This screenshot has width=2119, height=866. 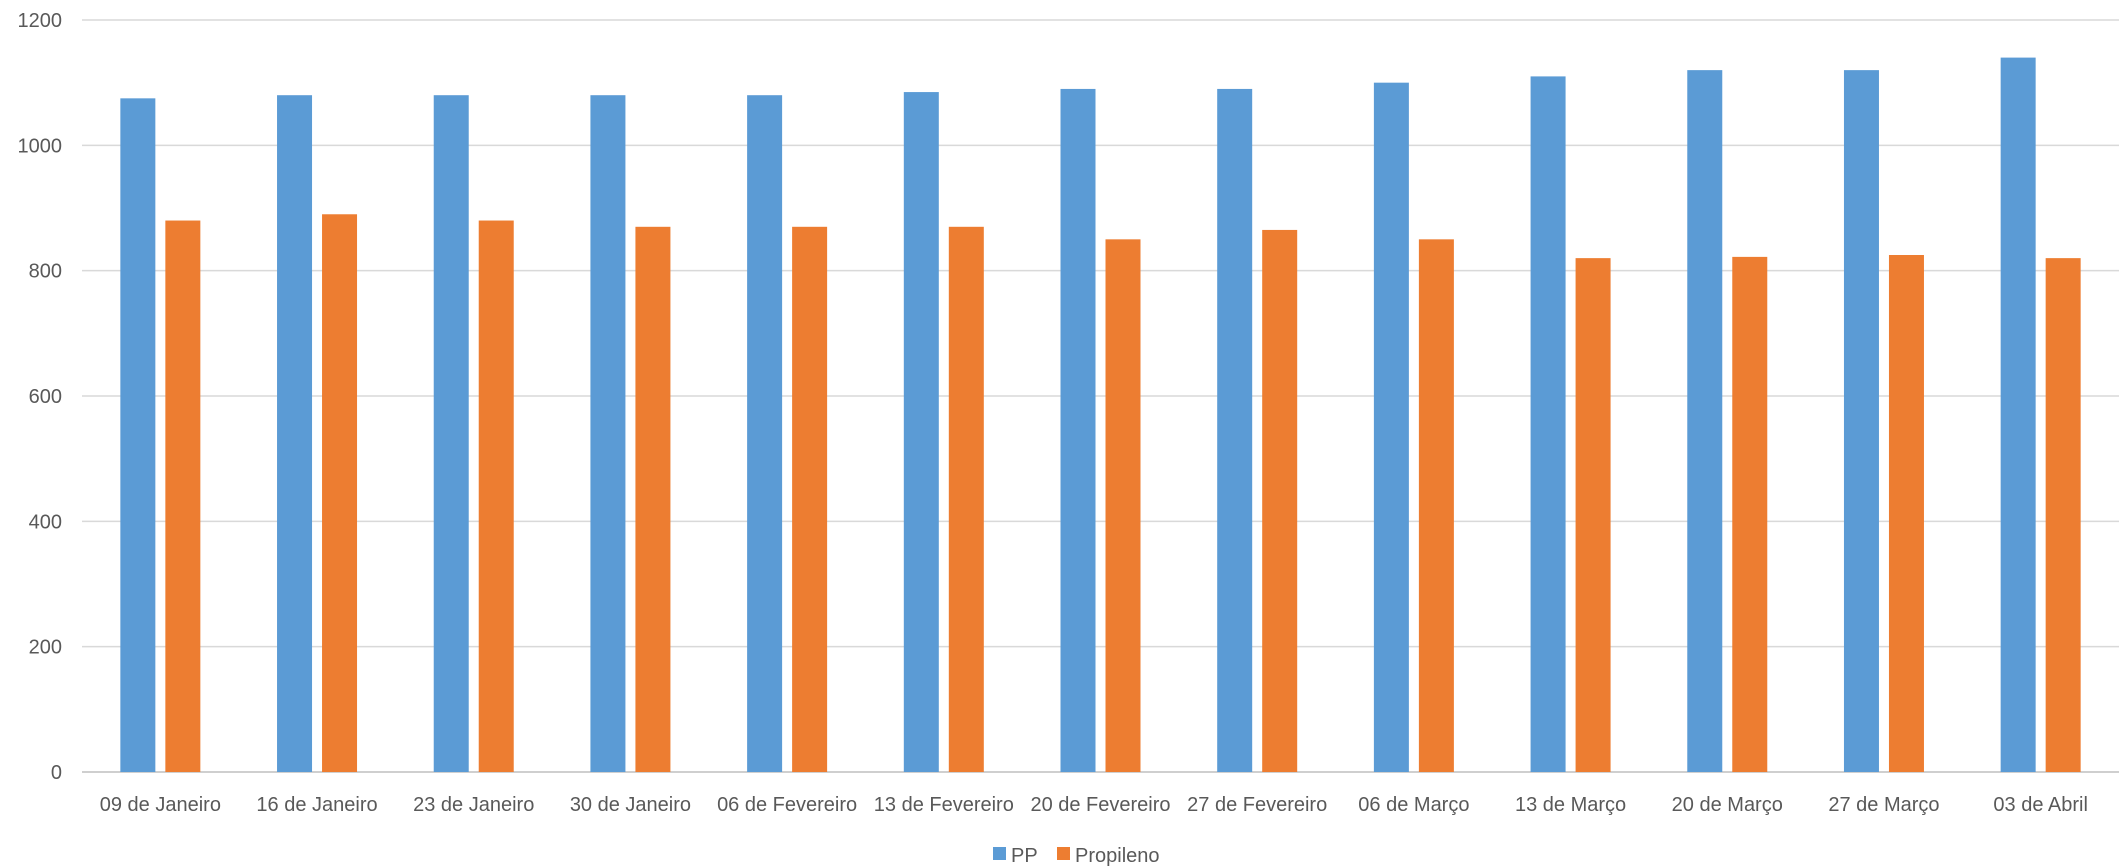 I want to click on y-tick-label: 200, so click(x=45, y=648).